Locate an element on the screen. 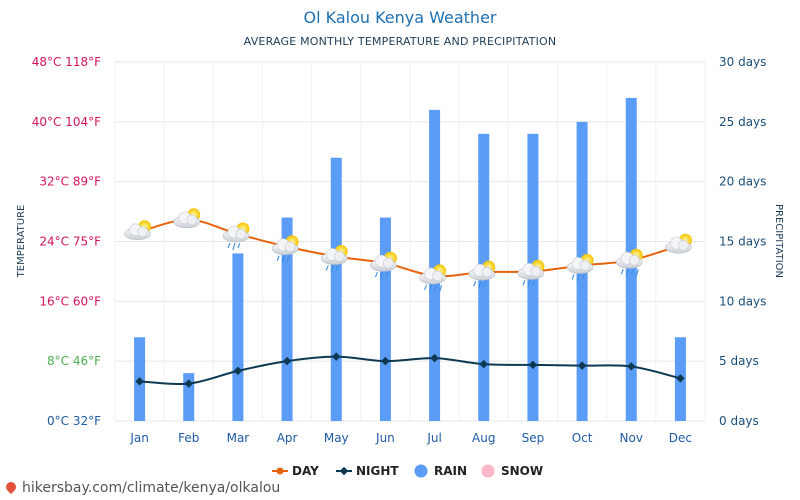  x-tick-label: Mar is located at coordinates (238, 438).